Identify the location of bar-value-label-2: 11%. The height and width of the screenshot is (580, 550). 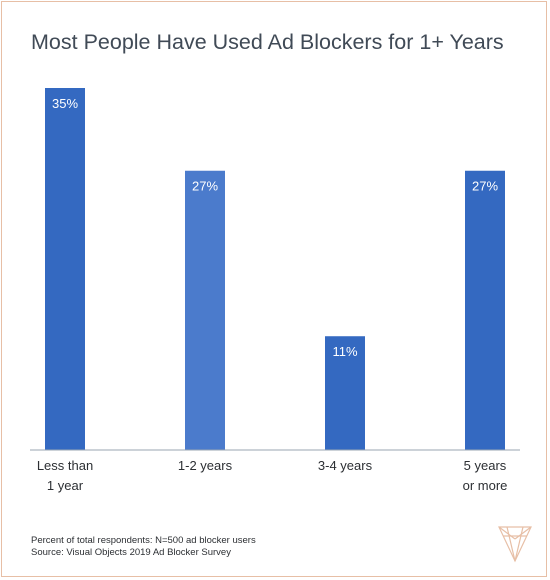
(344, 351).